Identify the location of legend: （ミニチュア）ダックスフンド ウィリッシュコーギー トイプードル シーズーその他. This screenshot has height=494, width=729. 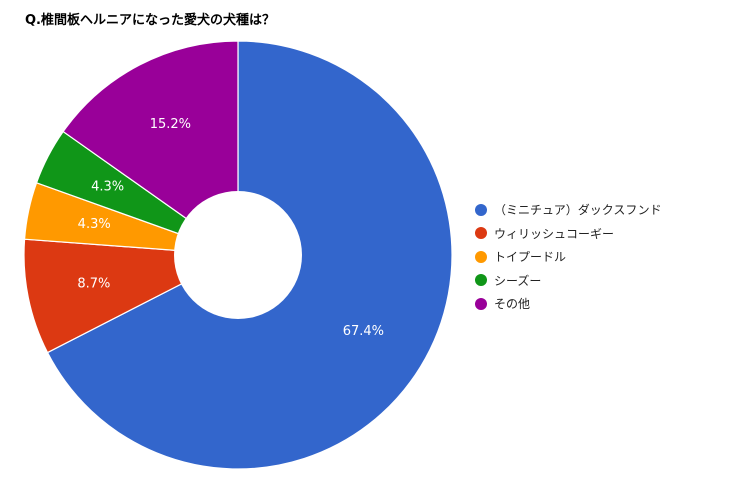
(568, 257).